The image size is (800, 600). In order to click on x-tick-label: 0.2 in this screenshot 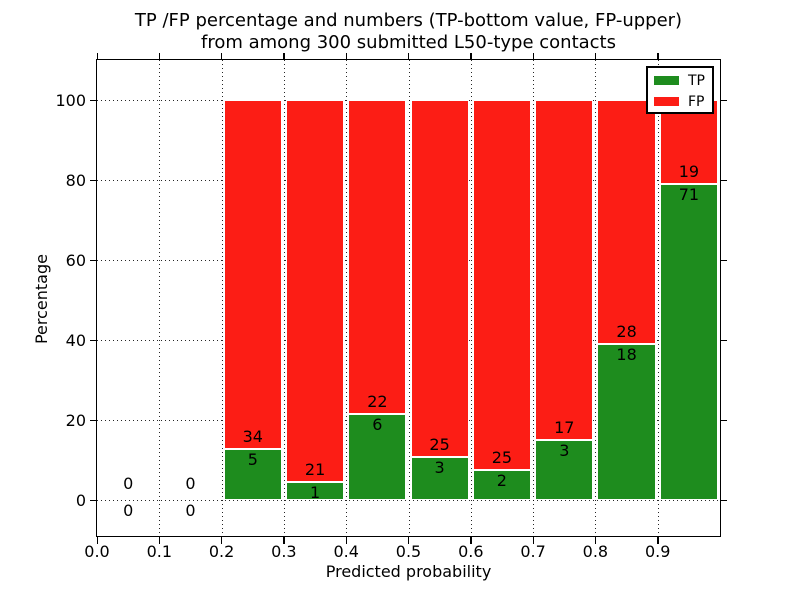, I will do `click(221, 551)`.